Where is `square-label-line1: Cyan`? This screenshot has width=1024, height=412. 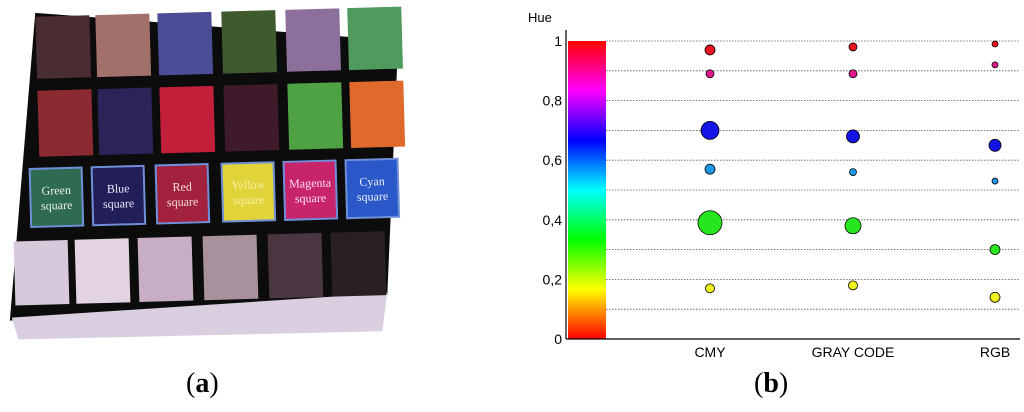
square-label-line1: Cyan is located at coordinates (372, 181).